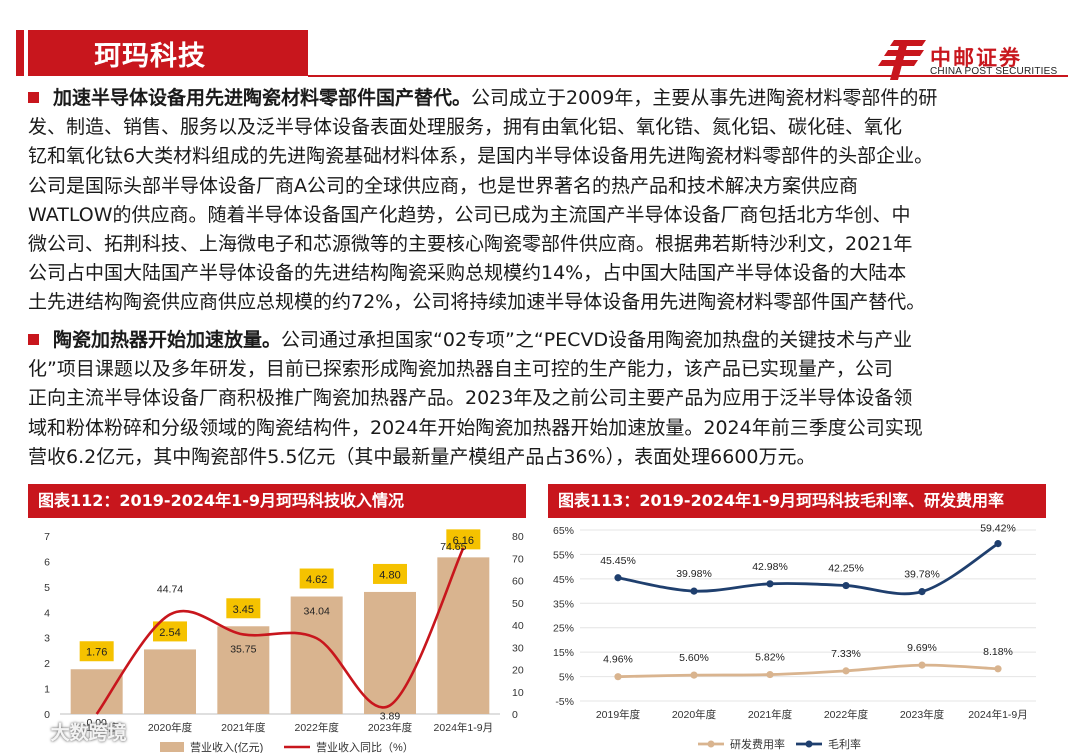 The width and height of the screenshot is (1080, 753). I want to click on rd-ratio-label: 8.18%, so click(998, 652).